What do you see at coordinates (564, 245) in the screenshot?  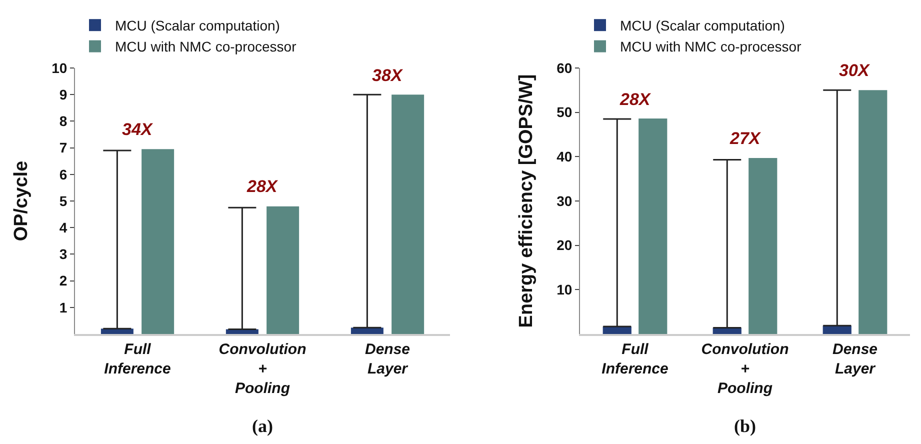 I see `y-tick-label: 20` at bounding box center [564, 245].